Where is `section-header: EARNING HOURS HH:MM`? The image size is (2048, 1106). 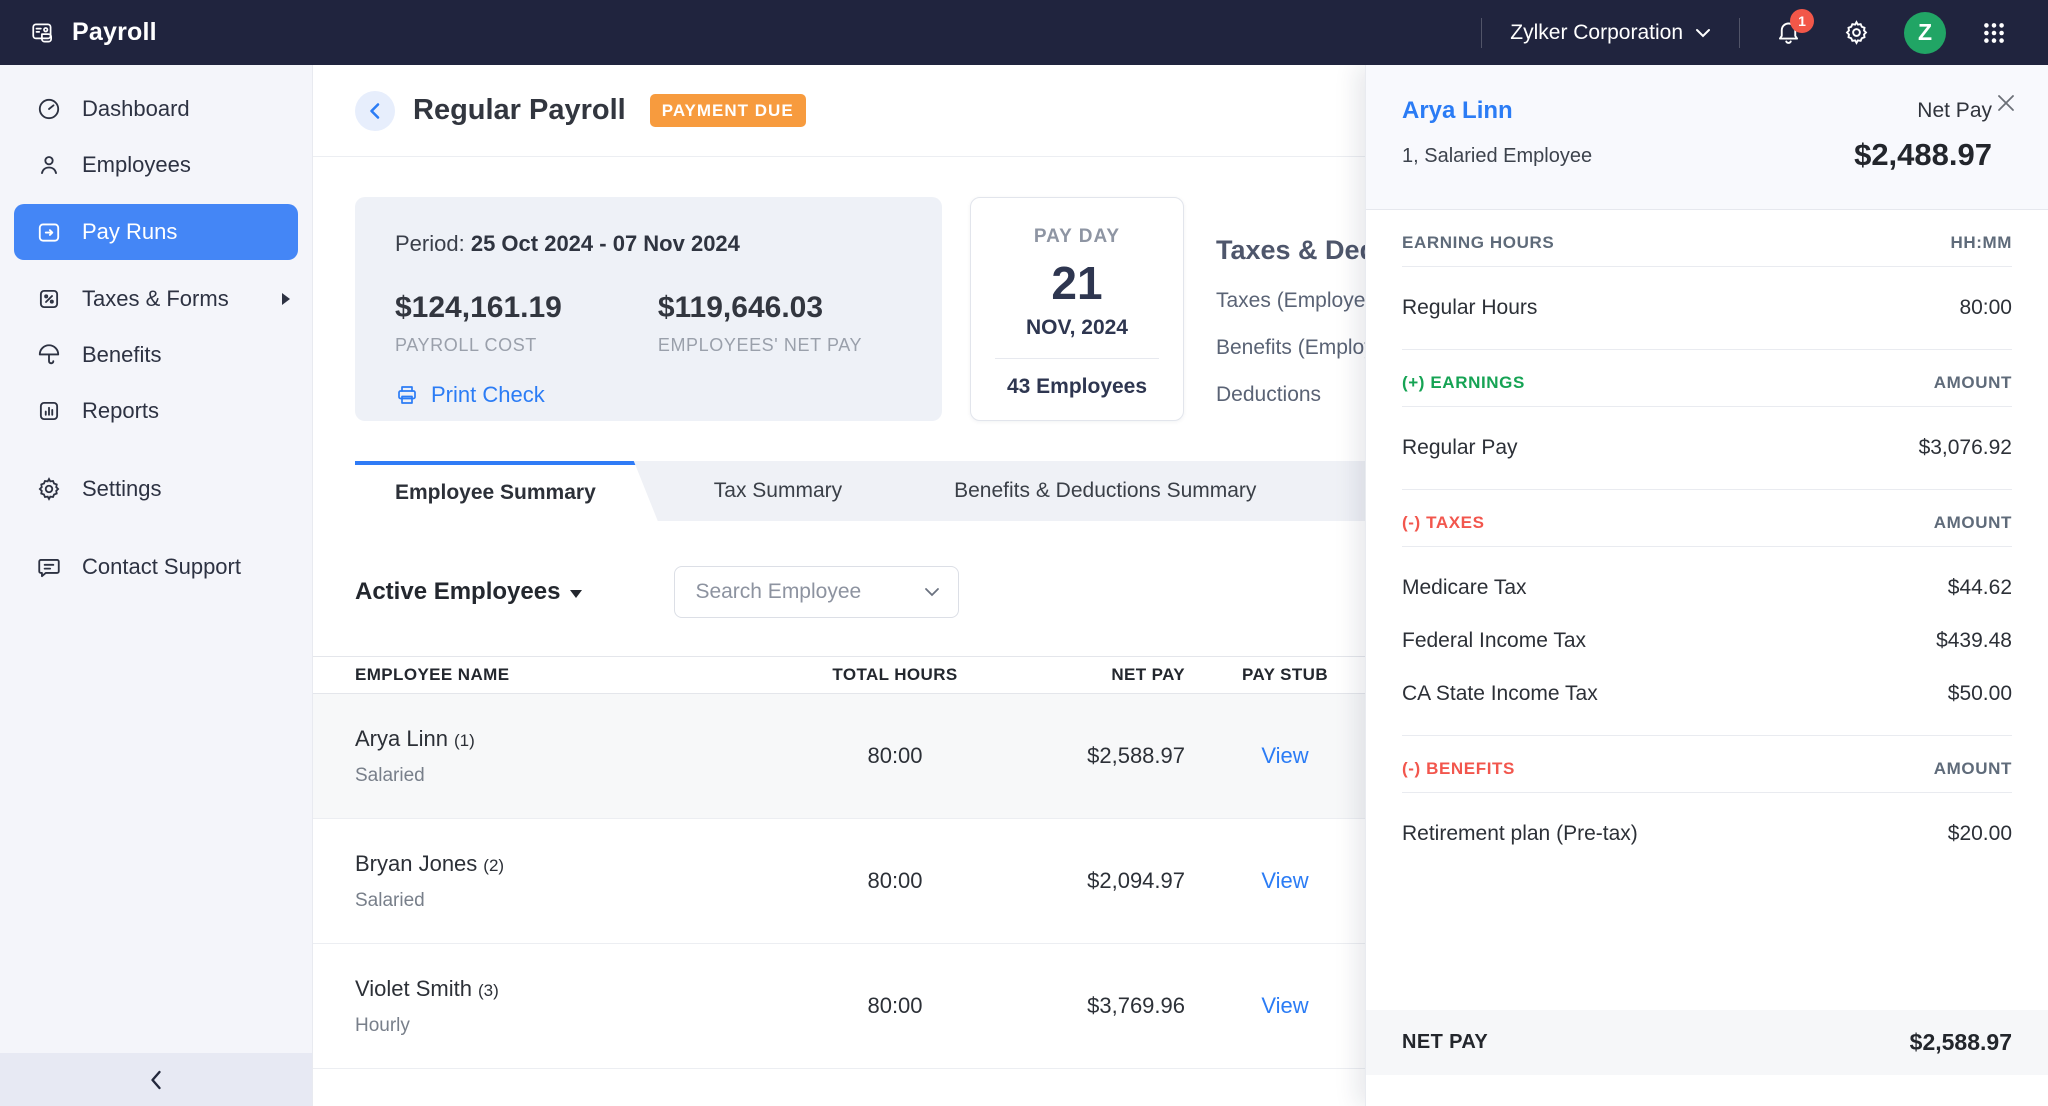 section-header: EARNING HOURS HH:MM is located at coordinates (1707, 241).